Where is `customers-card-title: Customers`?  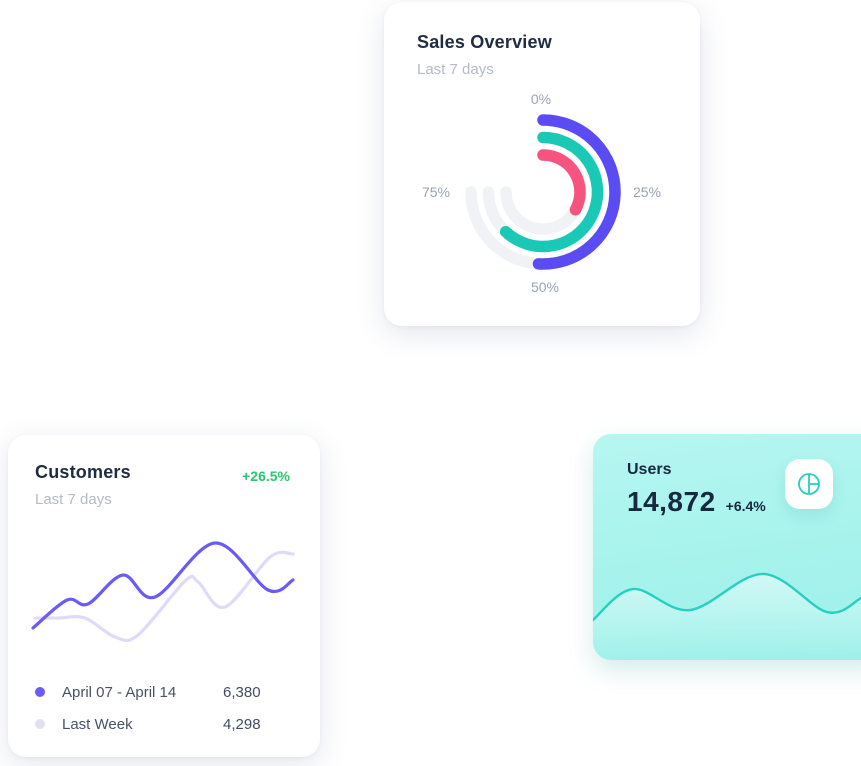 customers-card-title: Customers is located at coordinates (83, 472).